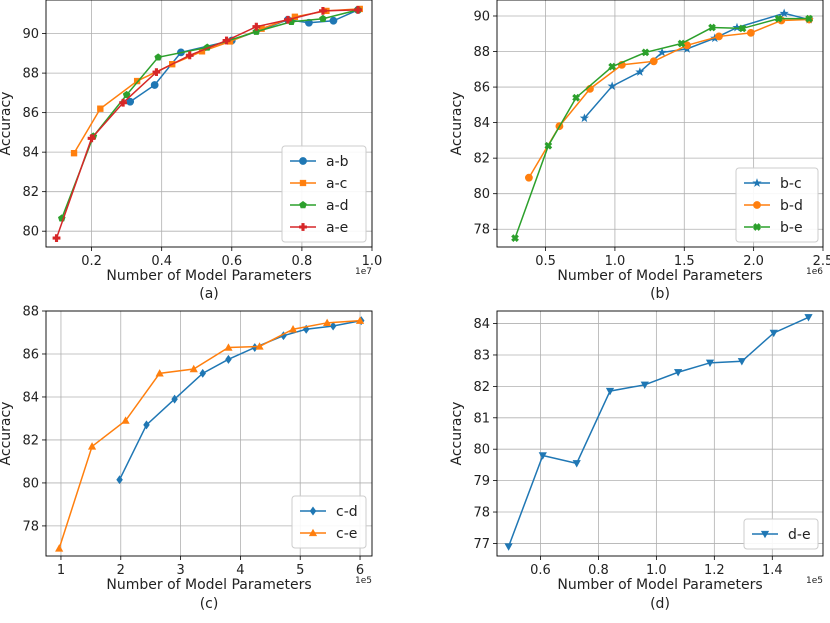  Describe the element at coordinates (765, 534) in the screenshot. I see `legend-marker-d-e` at that location.